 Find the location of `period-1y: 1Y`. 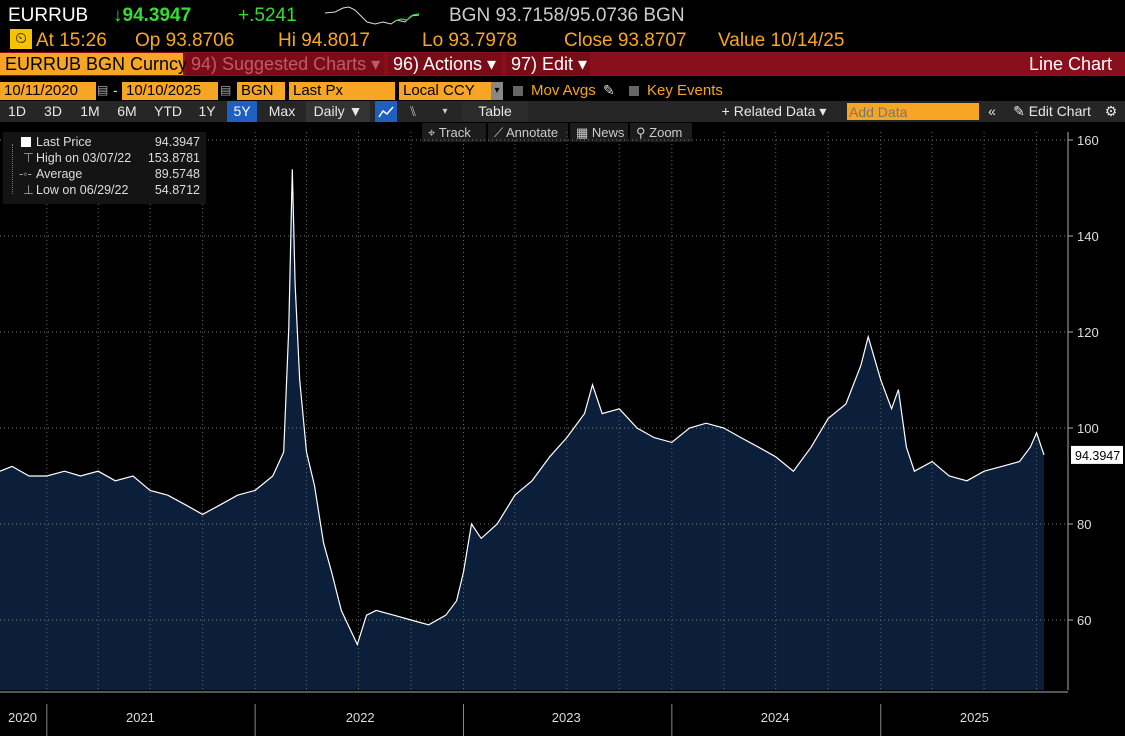

period-1y: 1Y is located at coordinates (207, 111).